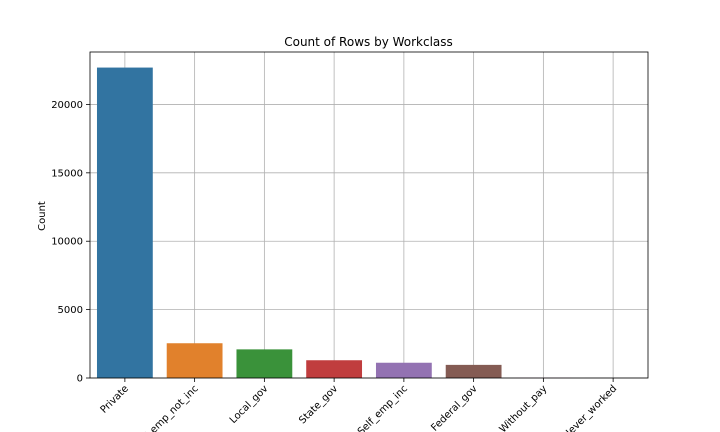 This screenshot has width=720, height=432. Describe the element at coordinates (165, 407) in the screenshot. I see `x-tick-label: Self_emp_not_inc` at that location.